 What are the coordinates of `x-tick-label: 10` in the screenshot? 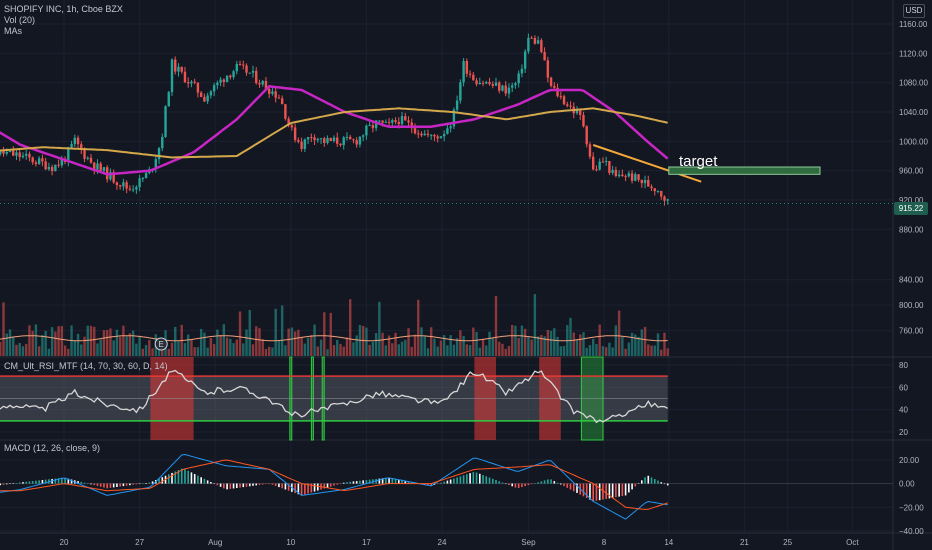 It's located at (290, 542).